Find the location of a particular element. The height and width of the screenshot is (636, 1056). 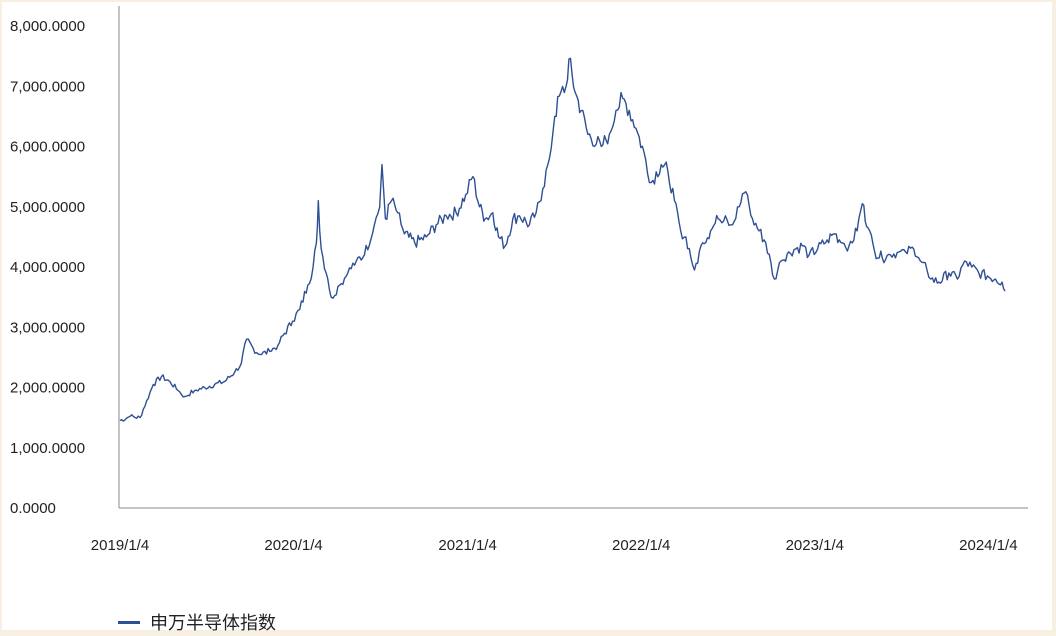

y-tick-label: 5,000.0000 is located at coordinates (47, 207).